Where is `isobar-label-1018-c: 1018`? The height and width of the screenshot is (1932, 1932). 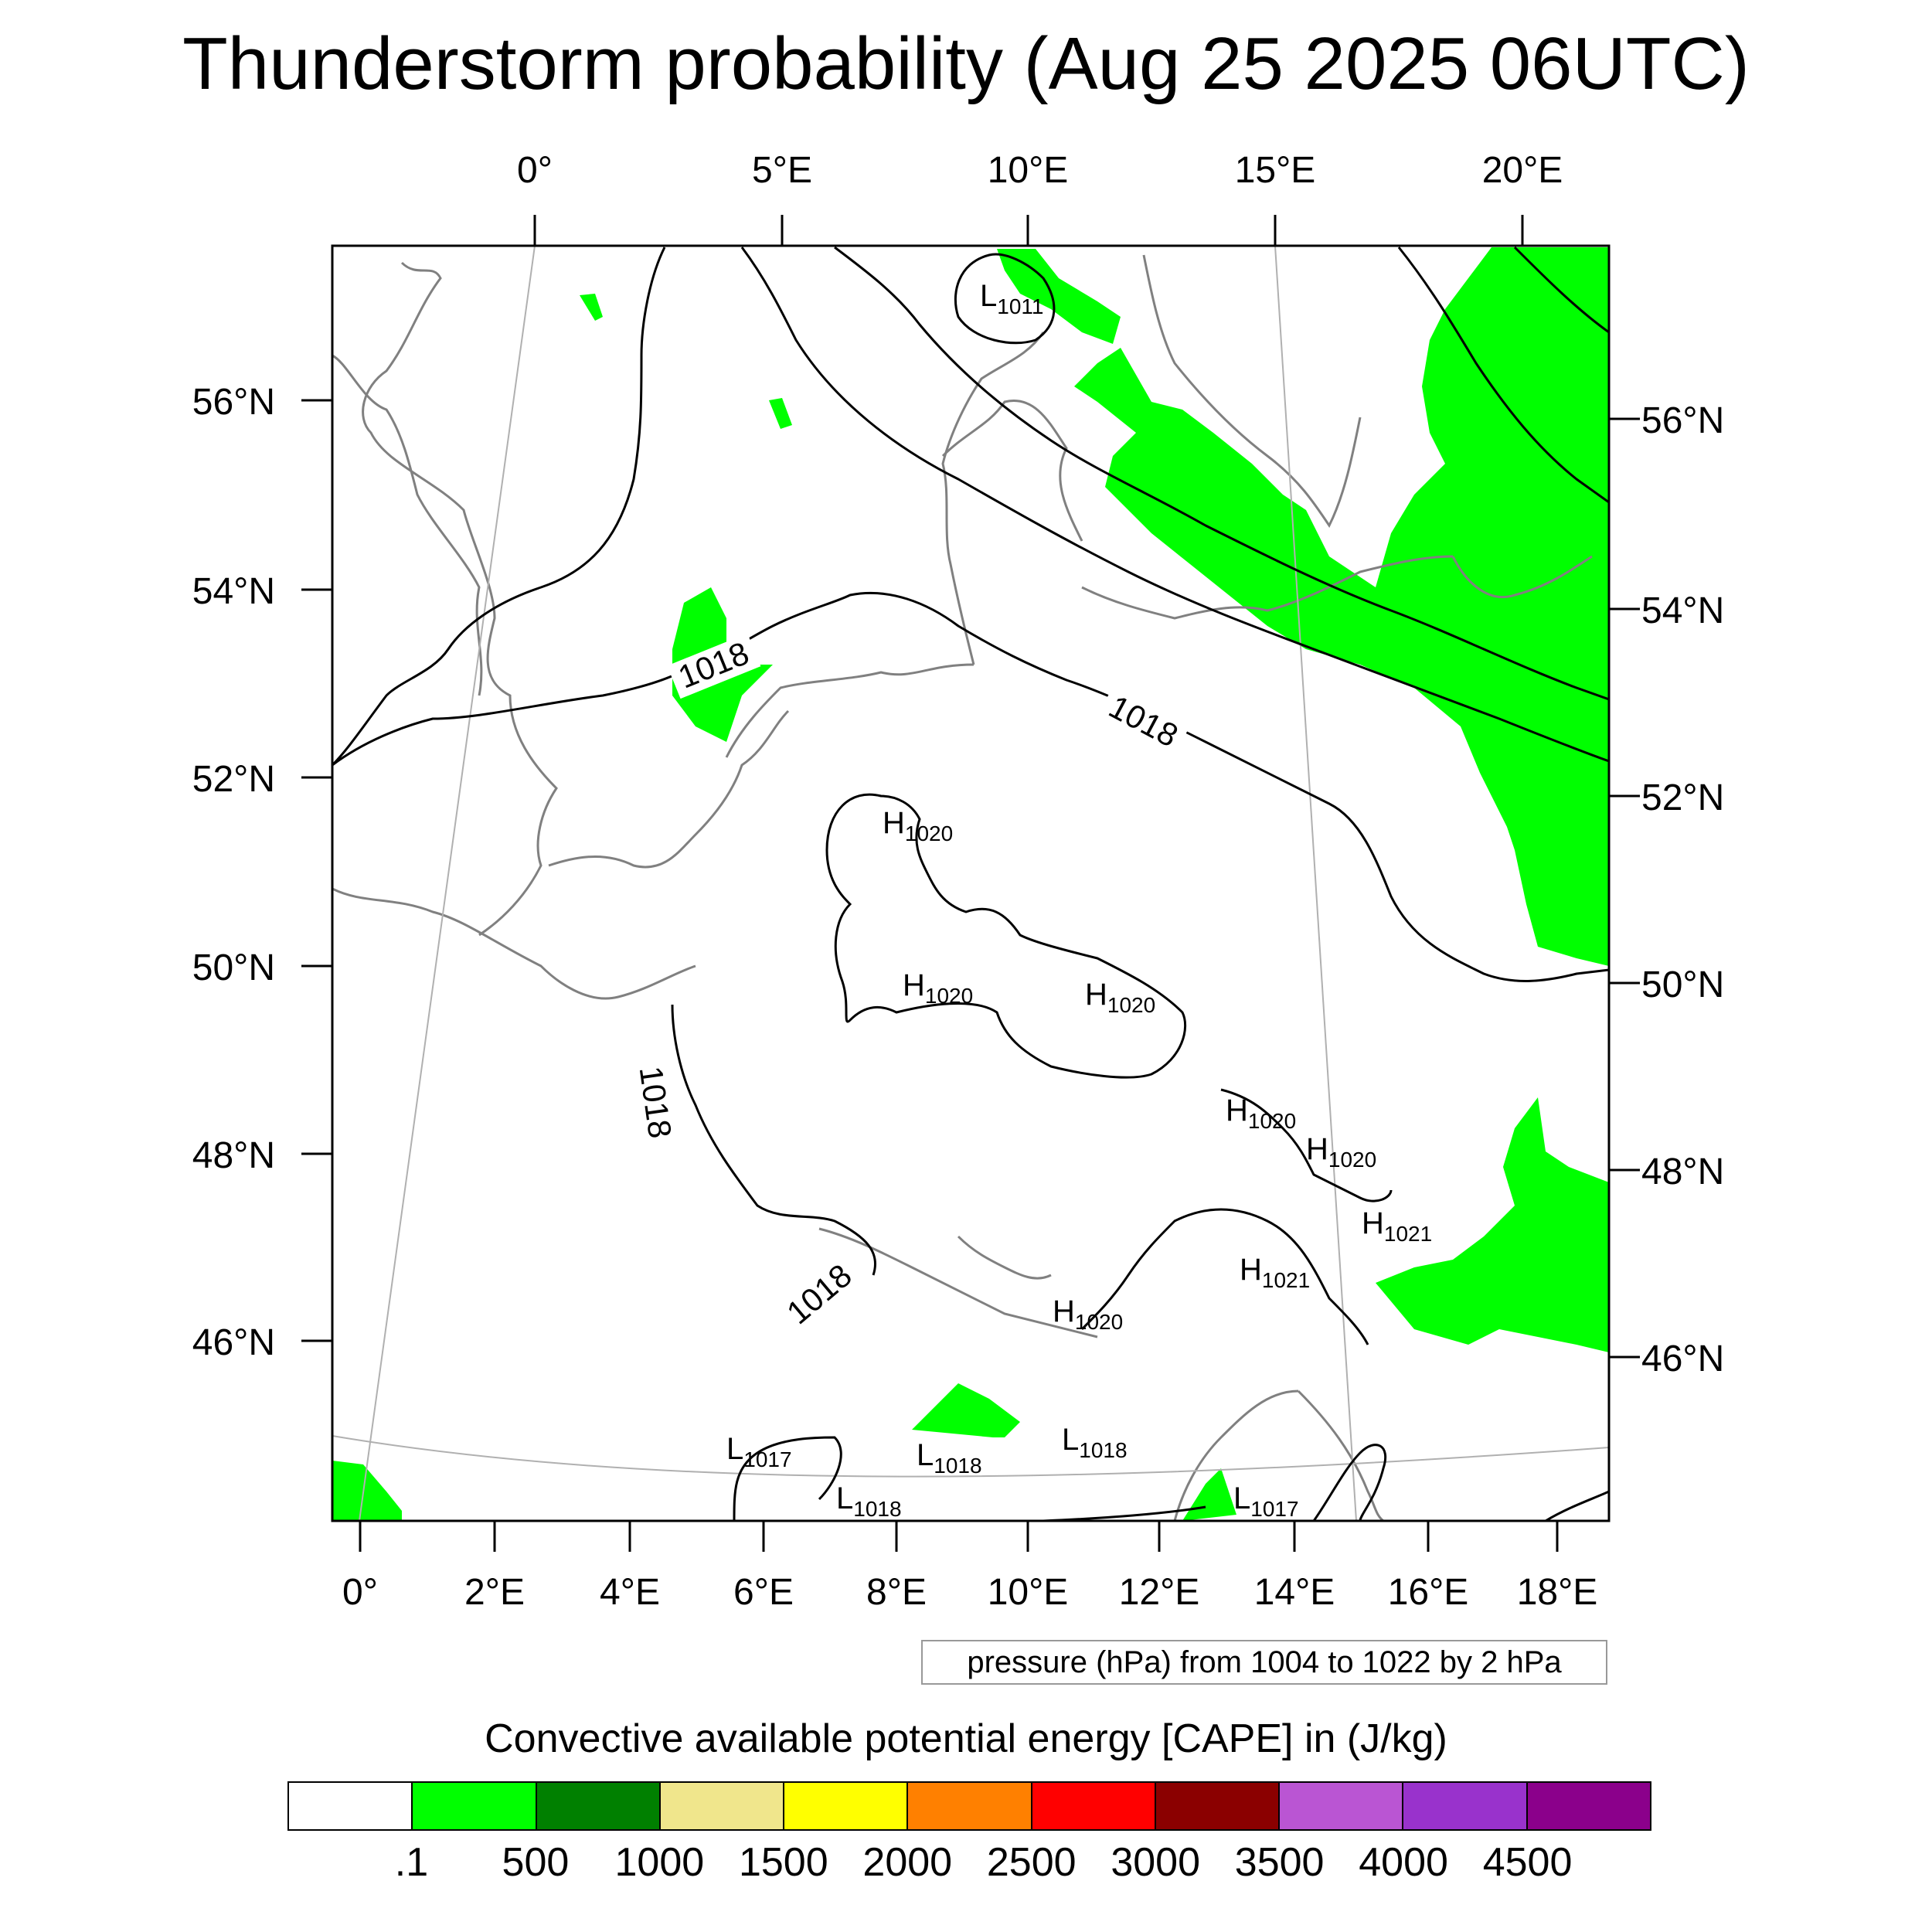
isobar-label-1018-c: 1018 is located at coordinates (656, 1102).